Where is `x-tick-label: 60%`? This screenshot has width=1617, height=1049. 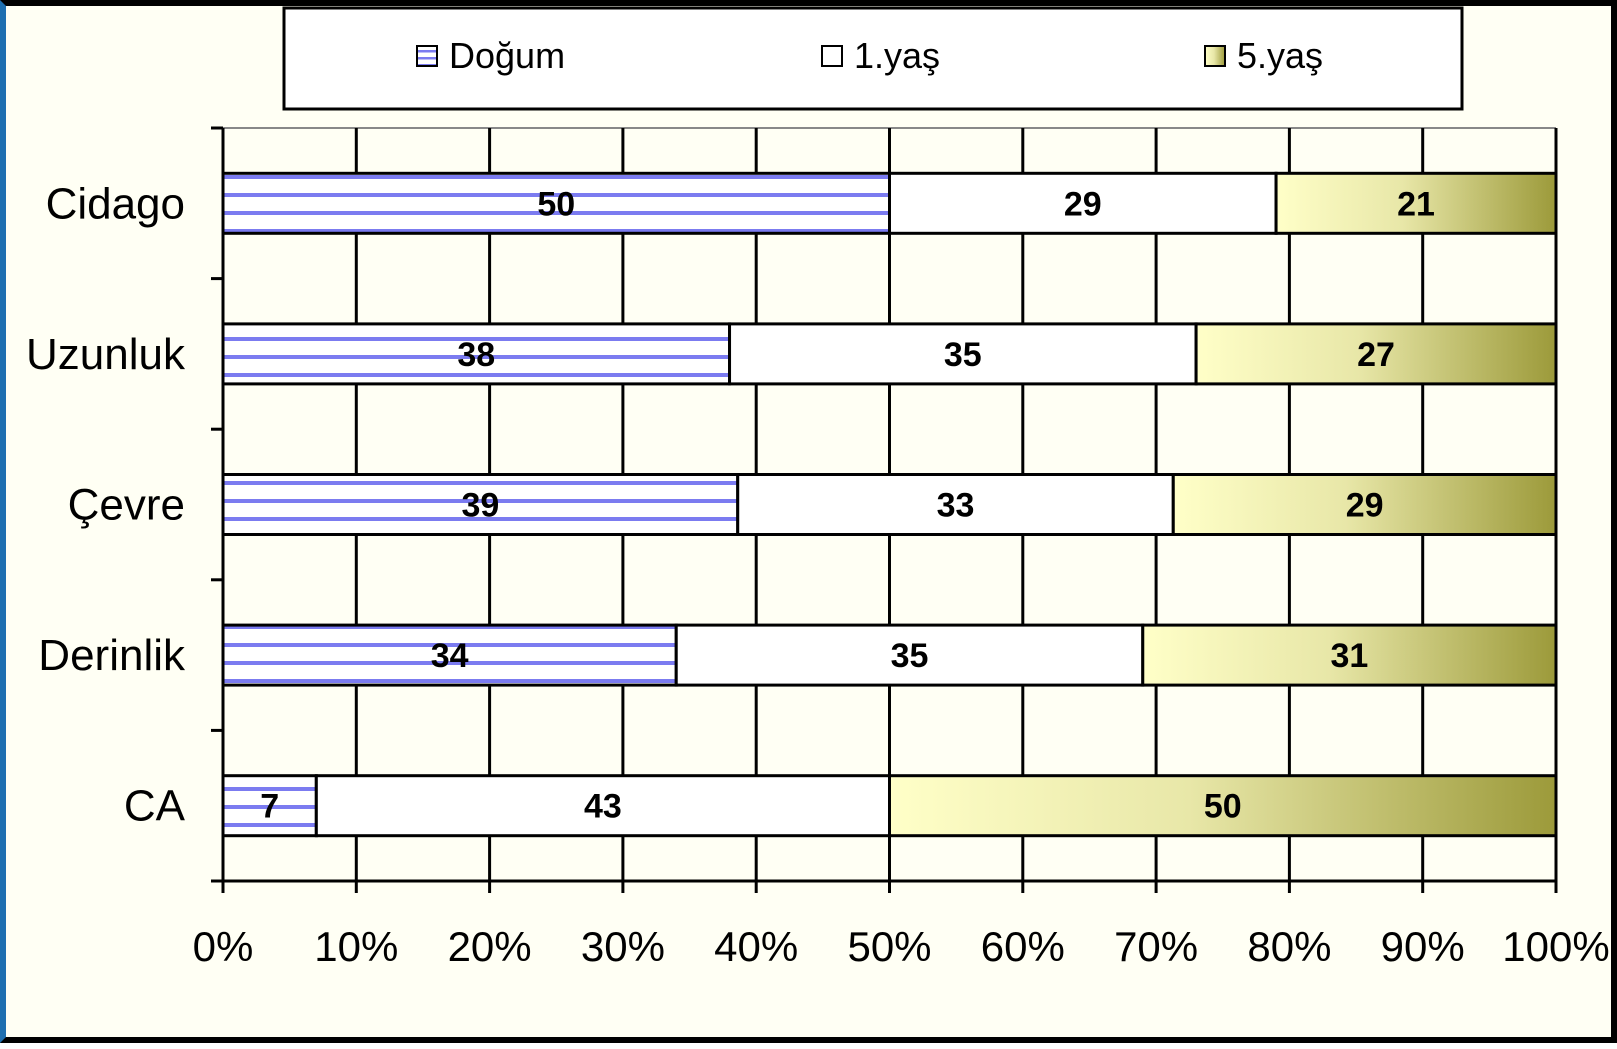 x-tick-label: 60% is located at coordinates (1023, 946).